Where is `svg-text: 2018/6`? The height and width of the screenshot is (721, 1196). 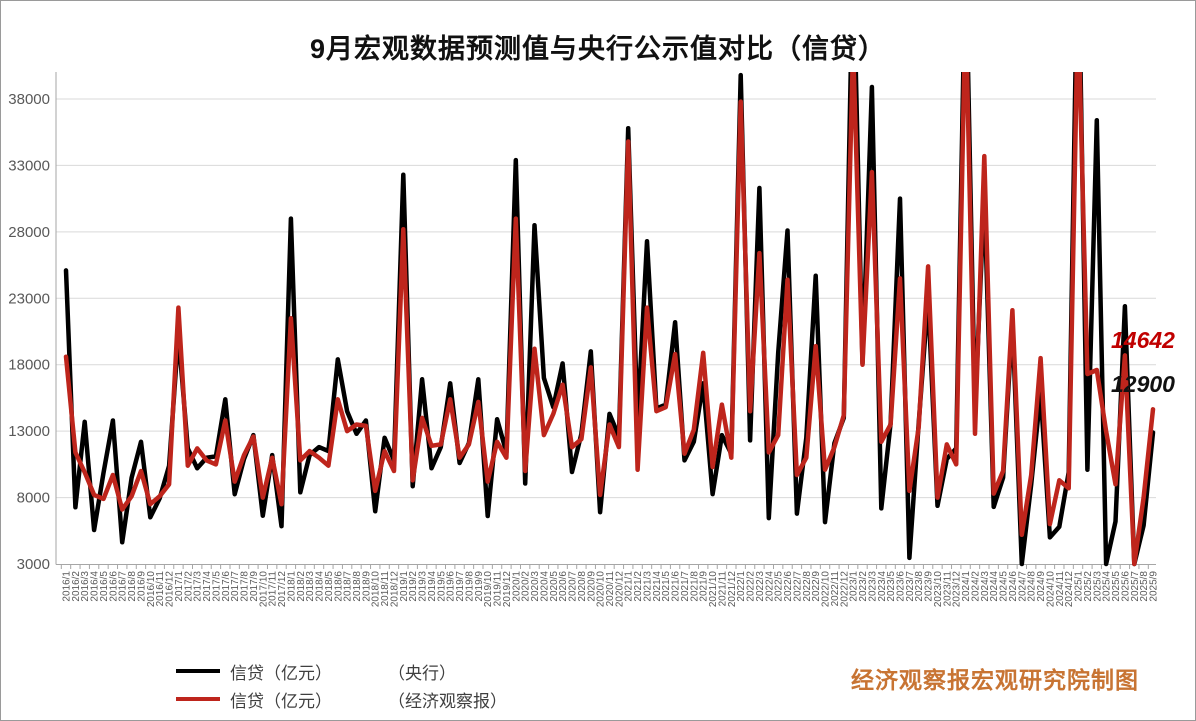
svg-text: 2018/6 is located at coordinates (338, 586).